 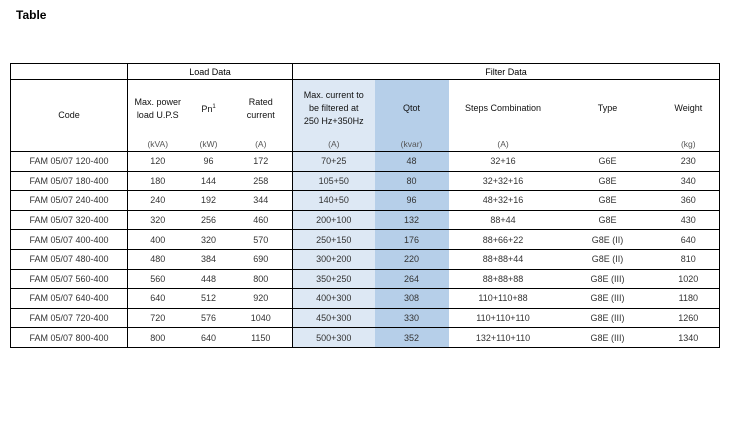 I want to click on header-steps: Steps Combination, so click(x=503, y=108).